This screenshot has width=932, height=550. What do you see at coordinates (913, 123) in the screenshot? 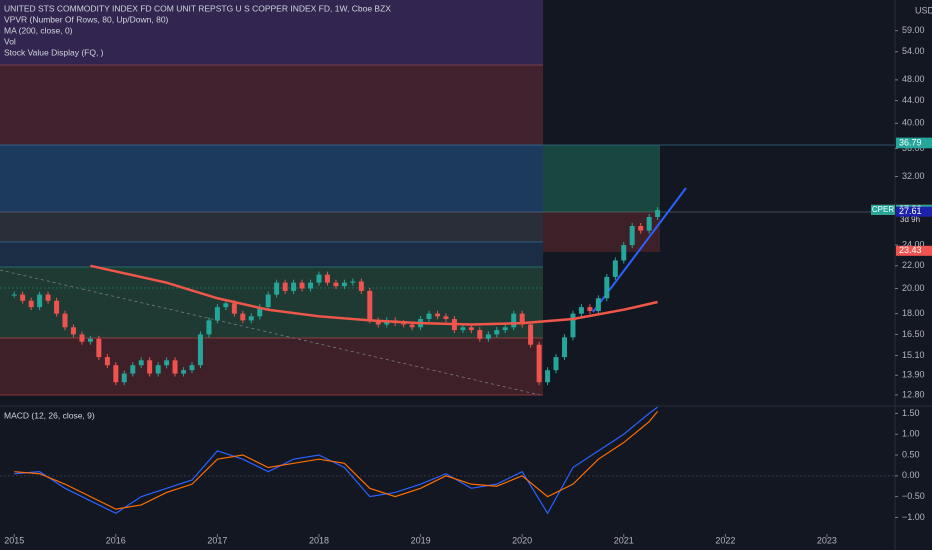
I see `y-tick-label: 40.00` at bounding box center [913, 123].